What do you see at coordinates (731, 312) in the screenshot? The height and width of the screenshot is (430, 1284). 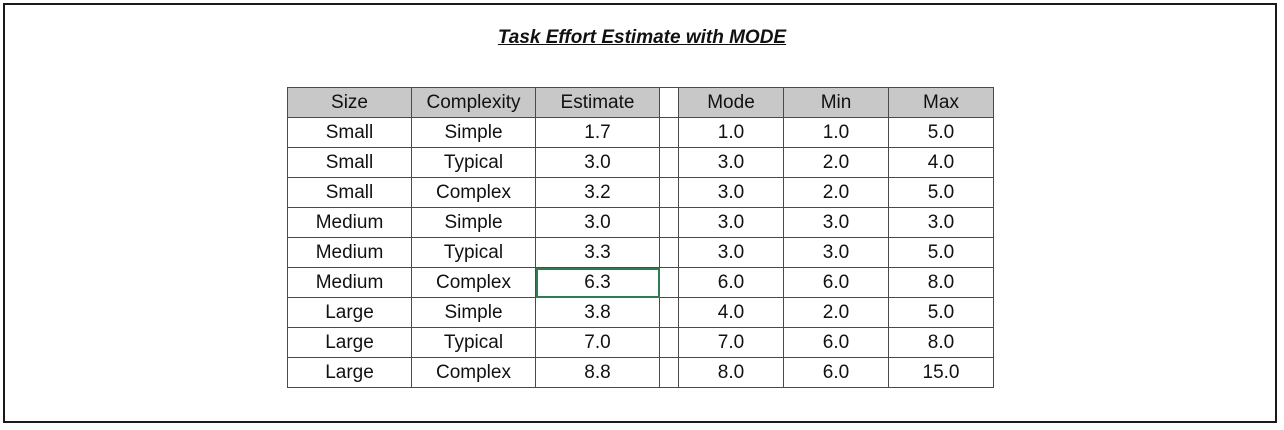 I see `cell-mode: 4.0` at bounding box center [731, 312].